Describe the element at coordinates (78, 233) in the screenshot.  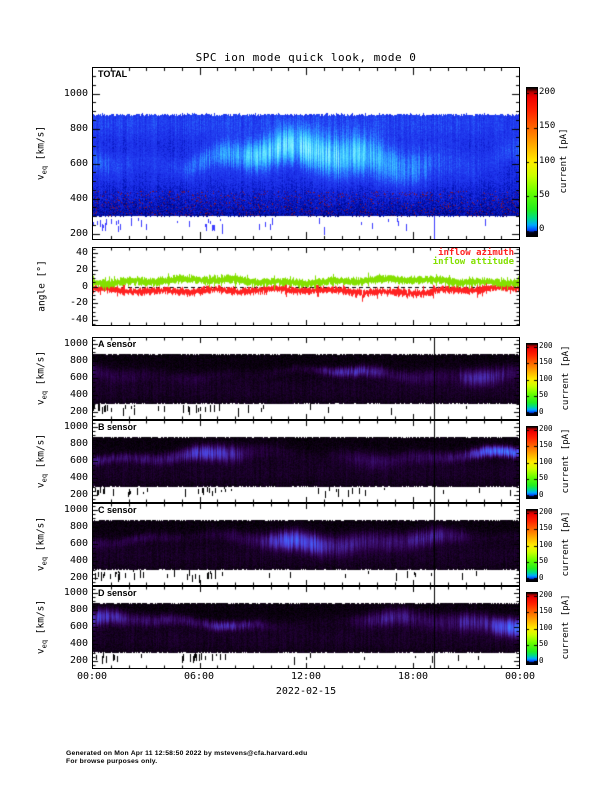
I see `y-tick-label-total: 200` at that location.